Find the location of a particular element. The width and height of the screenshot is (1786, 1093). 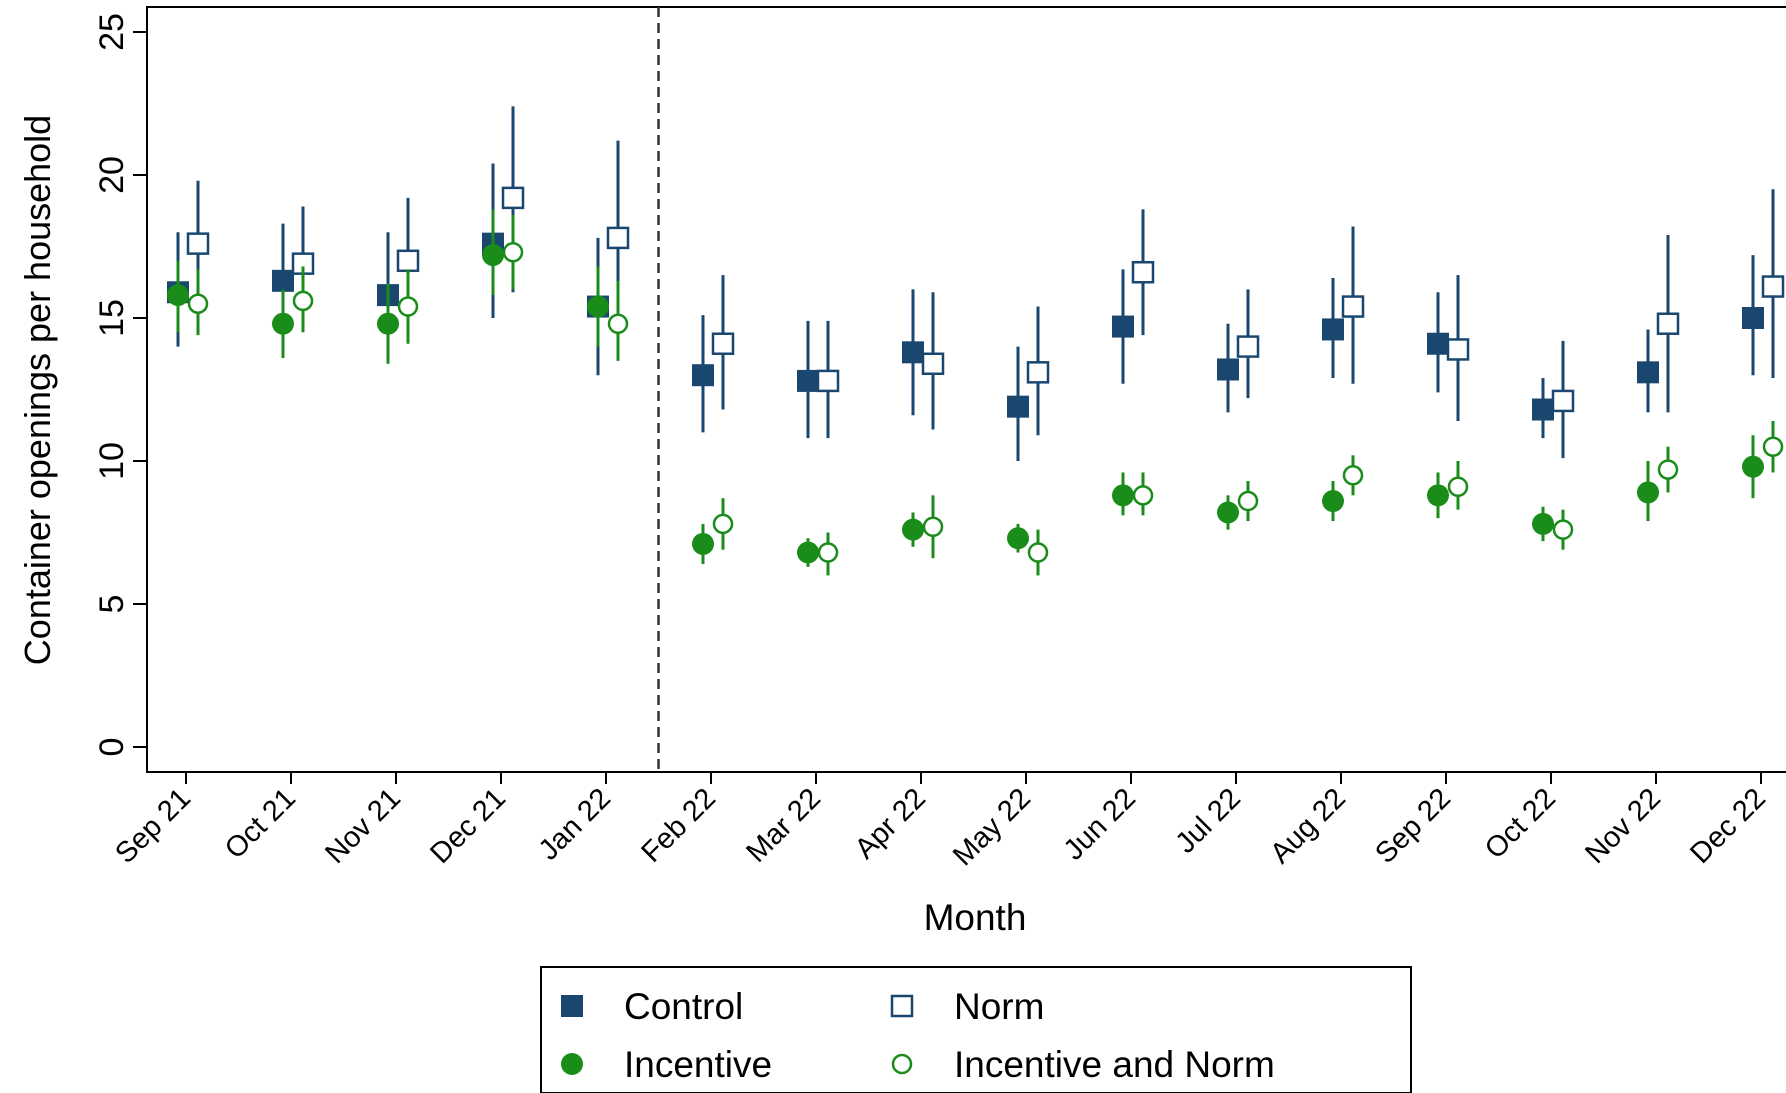

legend-item: Incentive is located at coordinates (666, 1064).